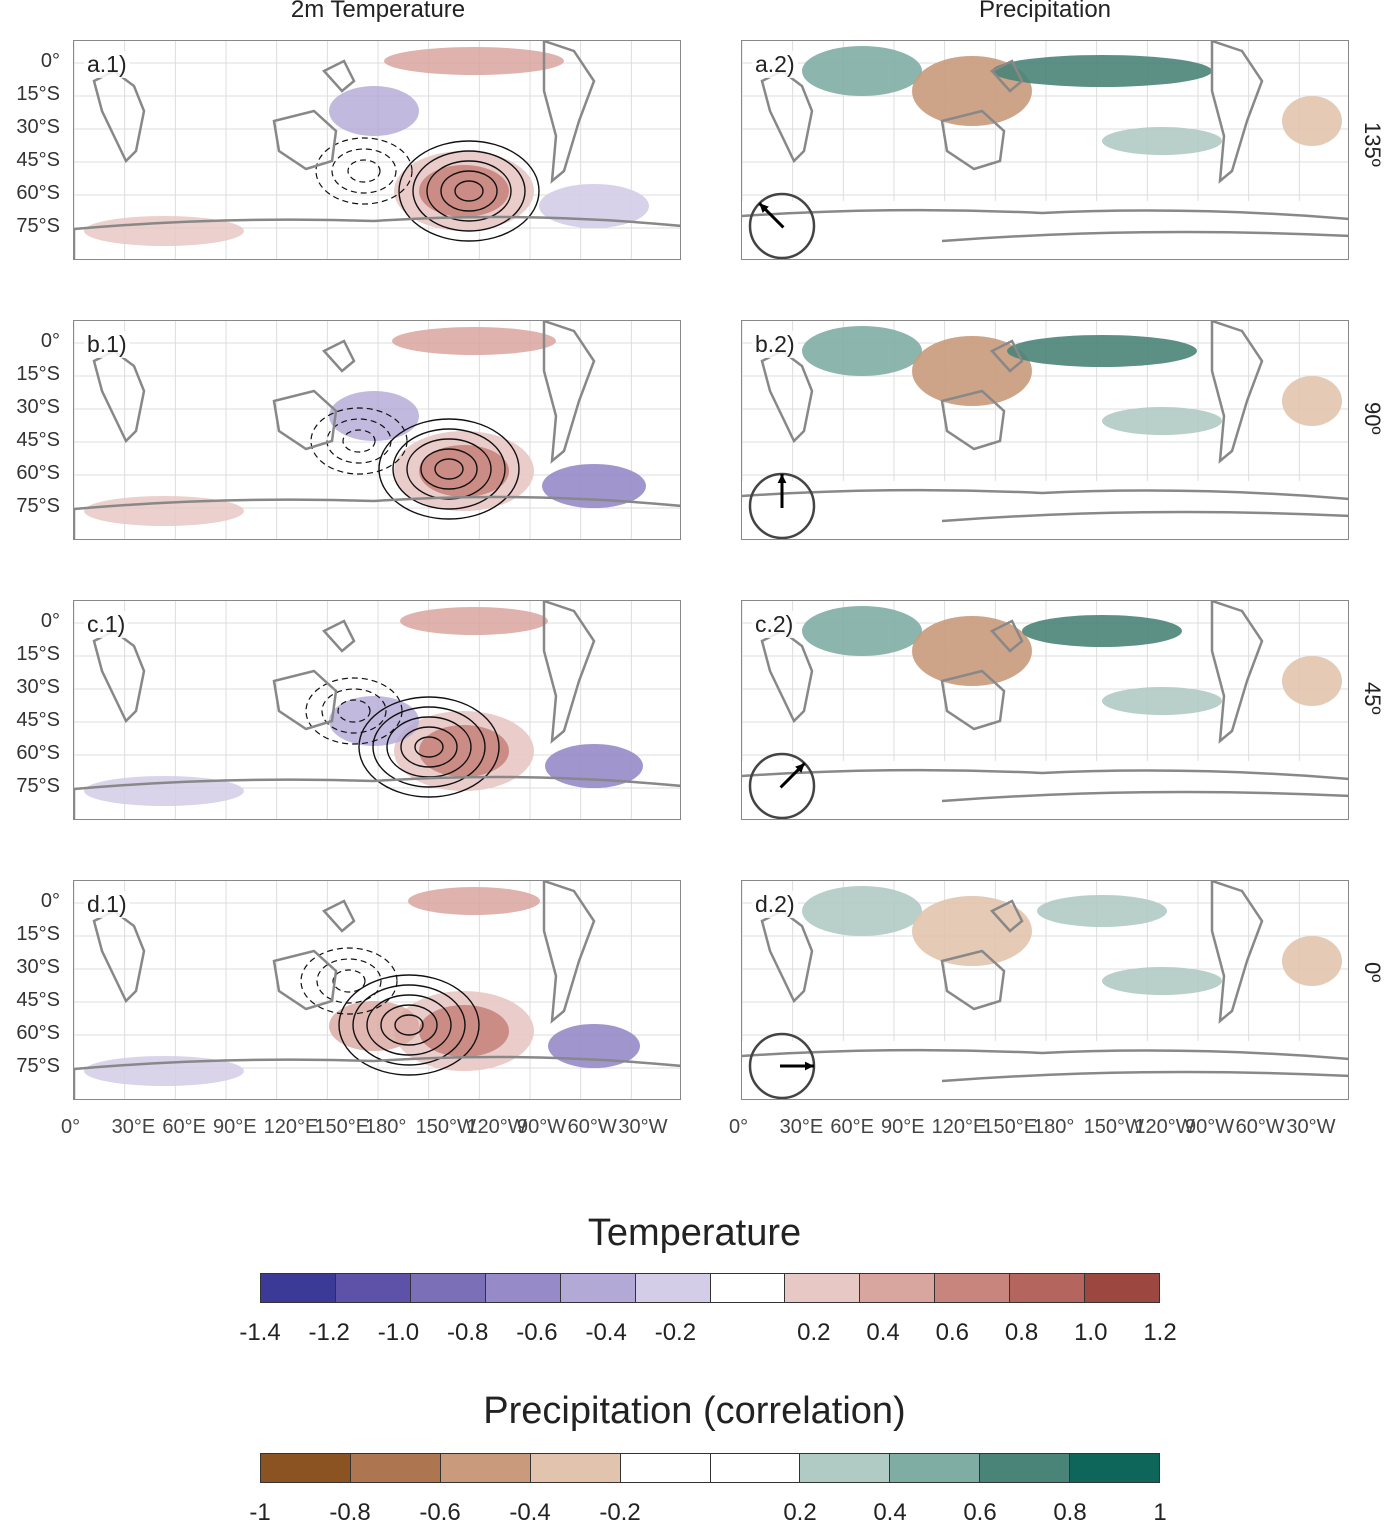 Image resolution: width=1389 pixels, height=1527 pixels. I want to click on temperature-panel: d.1), so click(377, 990).